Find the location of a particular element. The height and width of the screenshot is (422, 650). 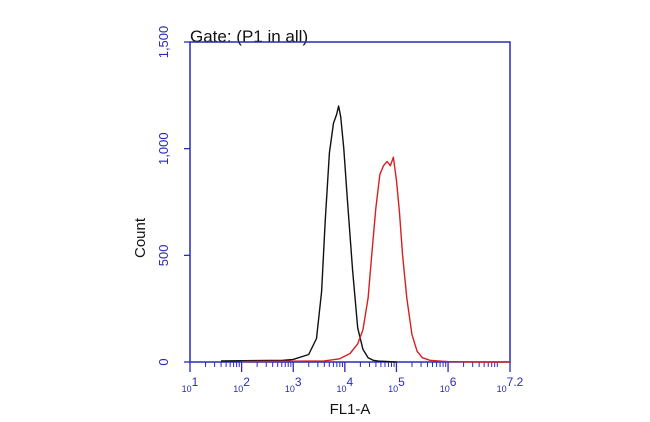

y-tick-label: 0 is located at coordinates (163, 361).